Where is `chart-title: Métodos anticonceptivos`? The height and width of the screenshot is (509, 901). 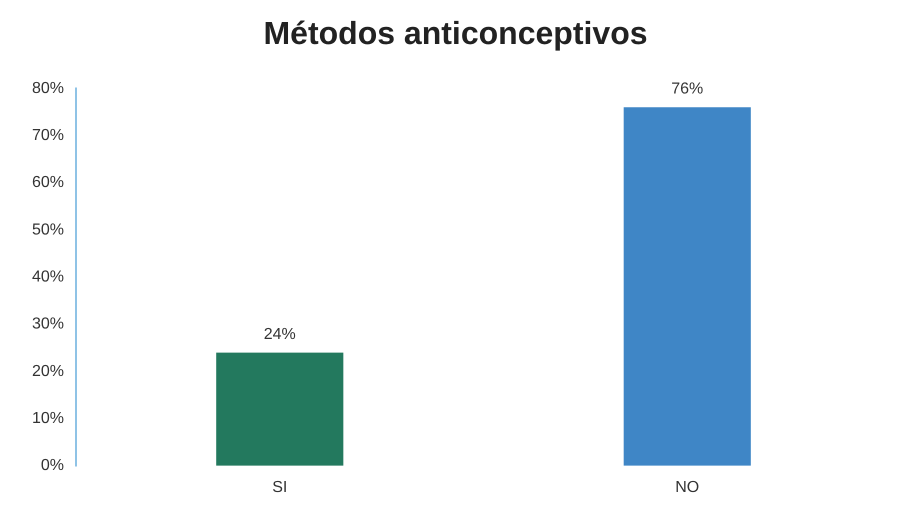 chart-title: Métodos anticonceptivos is located at coordinates (455, 33).